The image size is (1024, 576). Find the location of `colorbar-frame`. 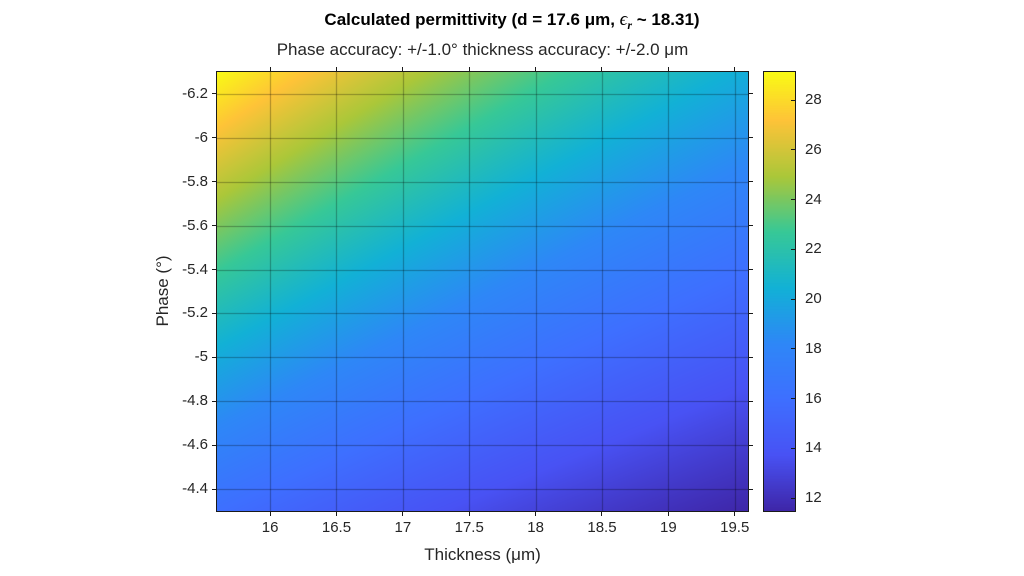

colorbar-frame is located at coordinates (779, 291).